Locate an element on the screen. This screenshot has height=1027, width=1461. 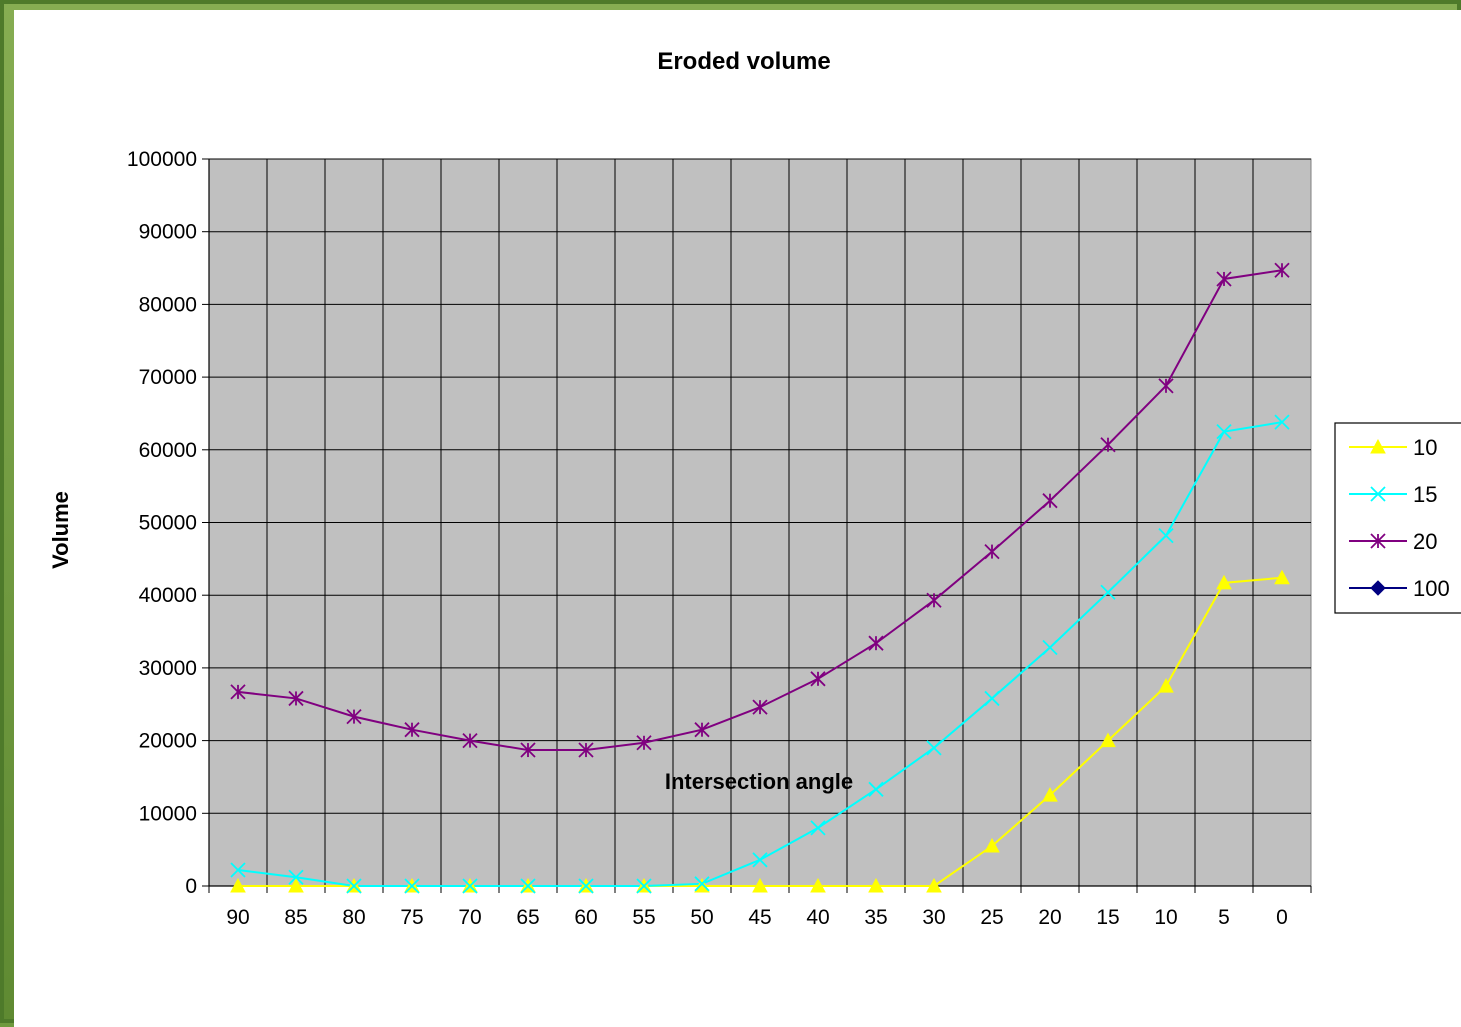
x-tick-label: 10 is located at coordinates (1165, 917).